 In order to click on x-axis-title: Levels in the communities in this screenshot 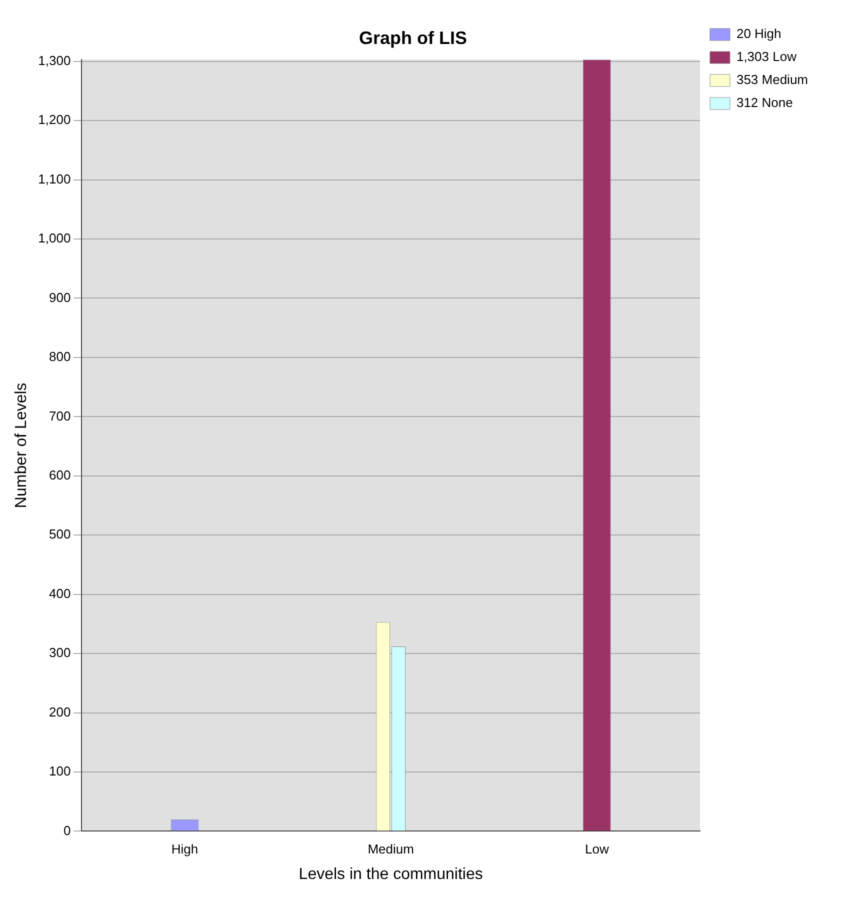, I will do `click(390, 874)`.